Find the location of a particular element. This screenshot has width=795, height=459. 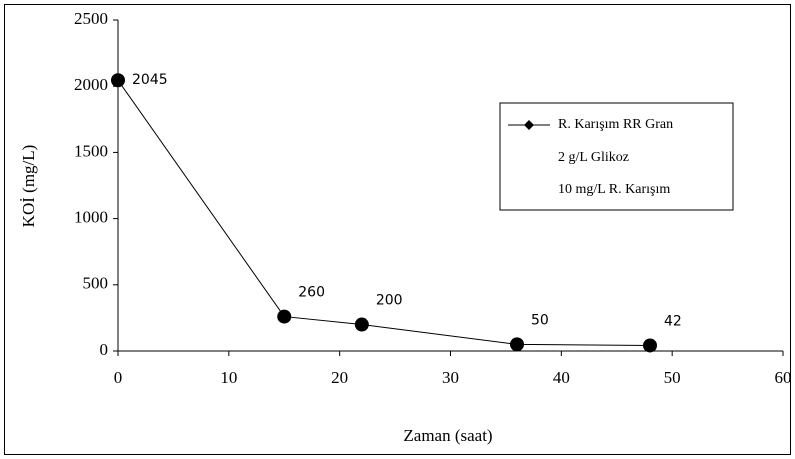

x-tick-label: 20 is located at coordinates (339, 377).